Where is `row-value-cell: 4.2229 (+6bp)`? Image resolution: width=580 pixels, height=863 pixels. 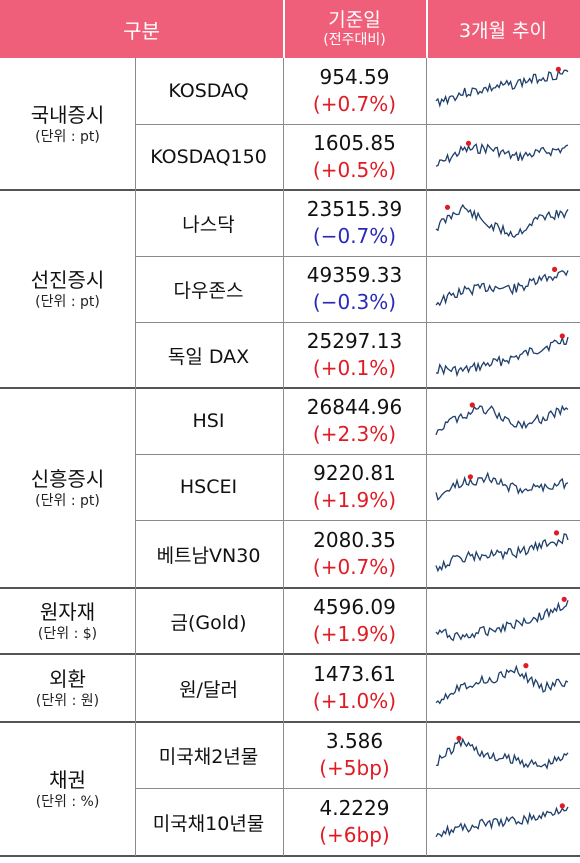 row-value-cell: 4.2229 (+6bp) is located at coordinates (354, 822).